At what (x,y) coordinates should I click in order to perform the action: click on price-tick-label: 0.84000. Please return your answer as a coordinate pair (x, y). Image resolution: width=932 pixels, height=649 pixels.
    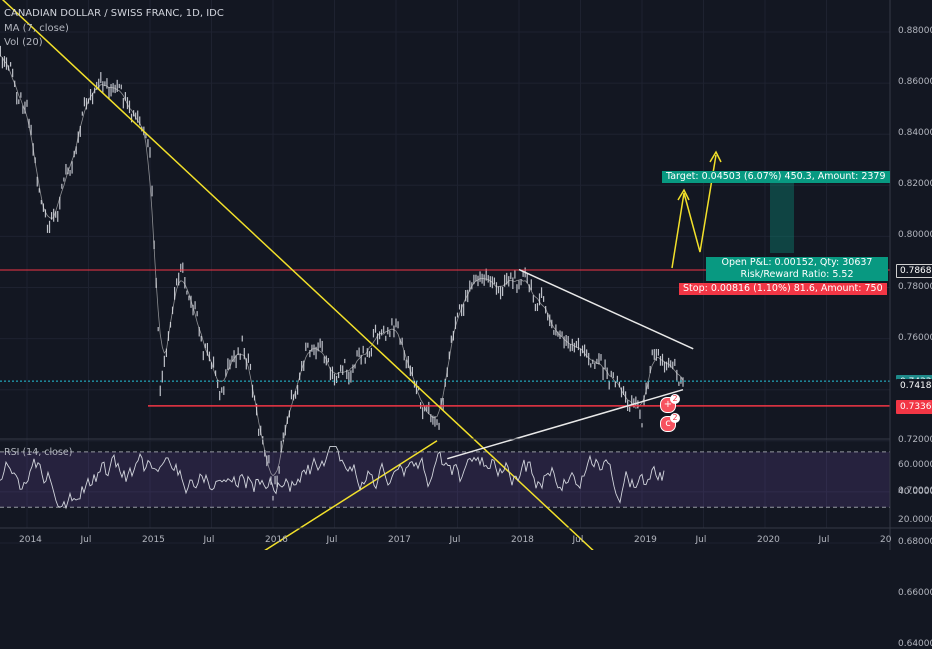
    Looking at the image, I should click on (915, 133).